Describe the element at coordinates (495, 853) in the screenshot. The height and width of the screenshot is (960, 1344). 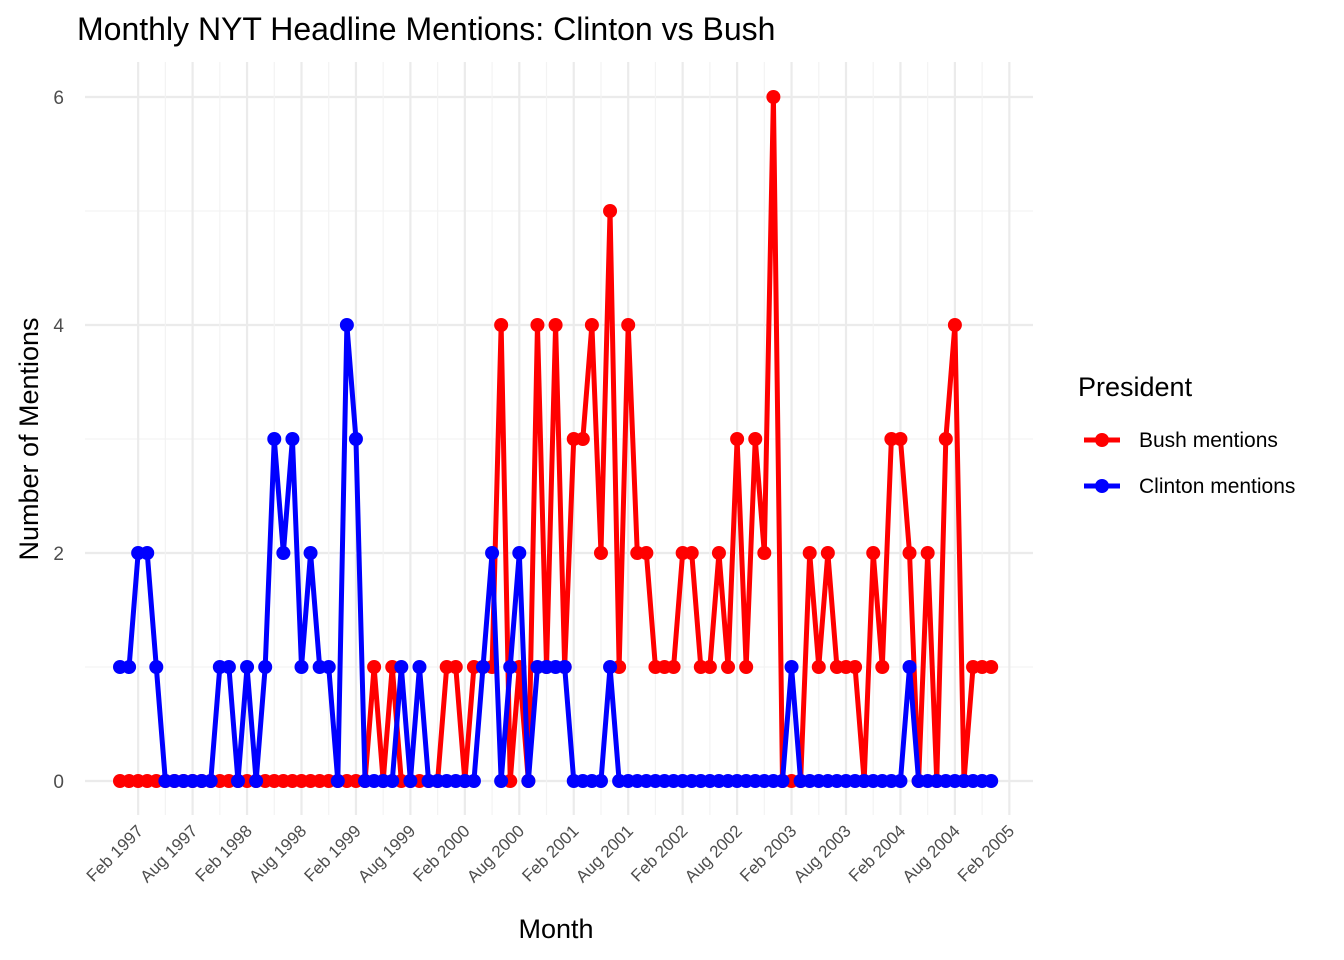
I see `x-tick-label: Aug 2000` at that location.